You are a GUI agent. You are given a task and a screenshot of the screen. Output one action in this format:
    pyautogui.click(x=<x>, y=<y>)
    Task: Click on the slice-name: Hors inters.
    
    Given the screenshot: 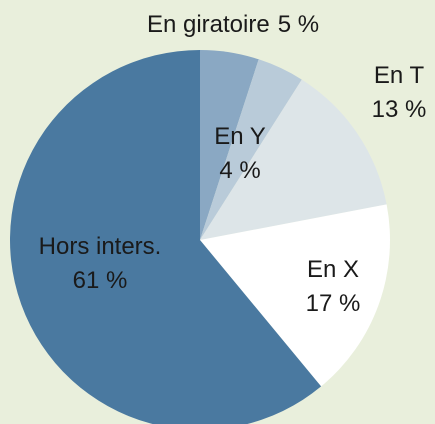 What is the action you would take?
    pyautogui.click(x=100, y=246)
    